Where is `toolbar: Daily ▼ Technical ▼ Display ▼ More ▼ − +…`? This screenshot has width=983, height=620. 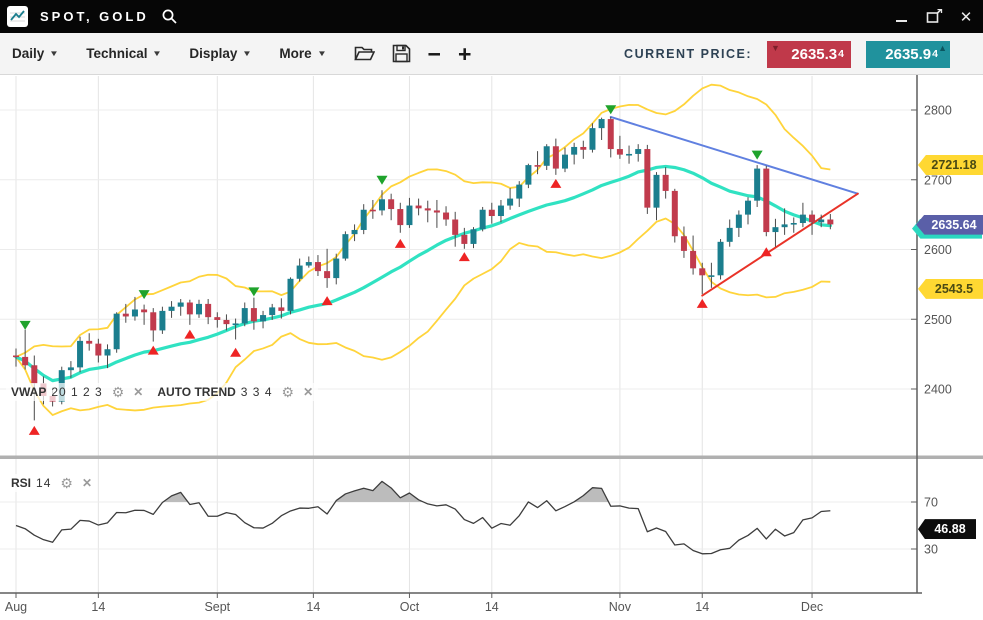
toolbar: Daily ▼ Technical ▼ Display ▼ More ▼ − +… is located at coordinates (491, 54).